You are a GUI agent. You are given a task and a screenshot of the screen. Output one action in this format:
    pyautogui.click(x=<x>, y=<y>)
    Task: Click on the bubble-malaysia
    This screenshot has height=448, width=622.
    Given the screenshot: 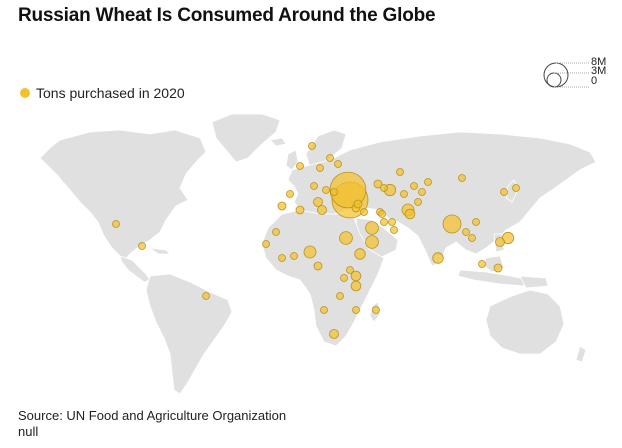 What is the action you would take?
    pyautogui.click(x=482, y=264)
    